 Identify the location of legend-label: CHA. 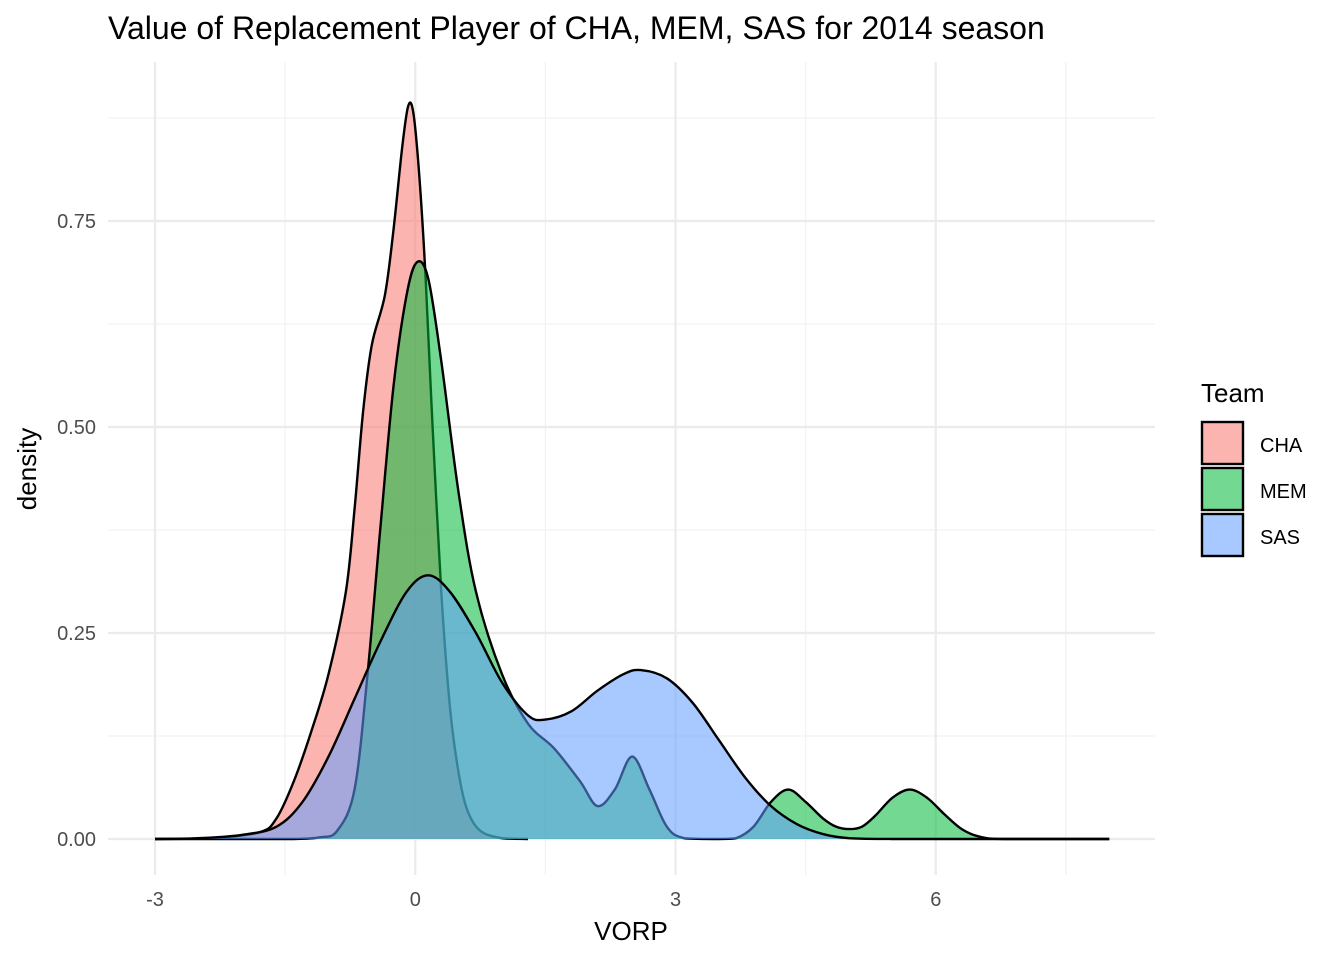
(1281, 446).